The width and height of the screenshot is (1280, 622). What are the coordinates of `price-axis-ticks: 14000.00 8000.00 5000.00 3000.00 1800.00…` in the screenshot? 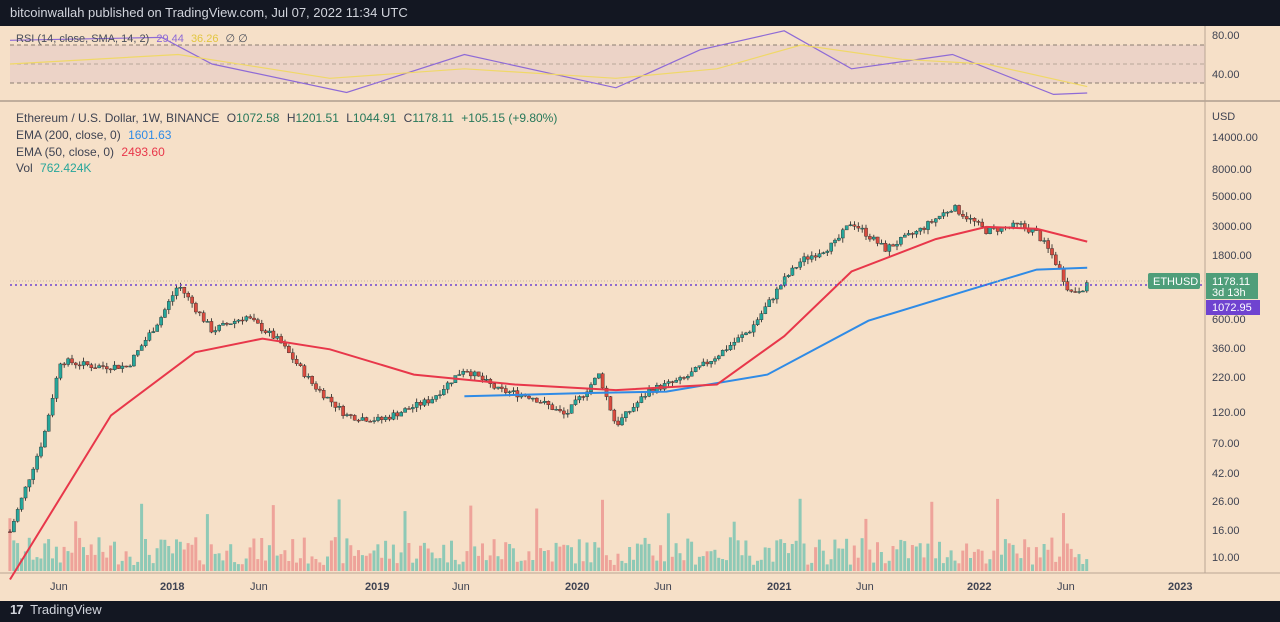 It's located at (1235, 348).